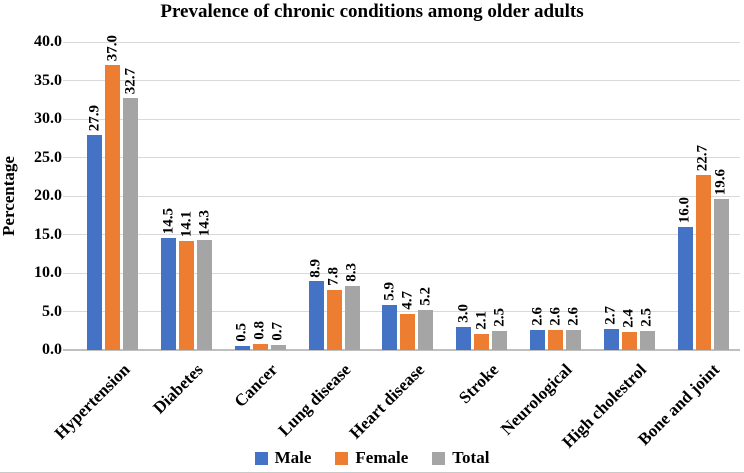 Image resolution: width=744 pixels, height=473 pixels. What do you see at coordinates (130, 209) in the screenshot?
I see `bar-total-hypertension: 32.7` at bounding box center [130, 209].